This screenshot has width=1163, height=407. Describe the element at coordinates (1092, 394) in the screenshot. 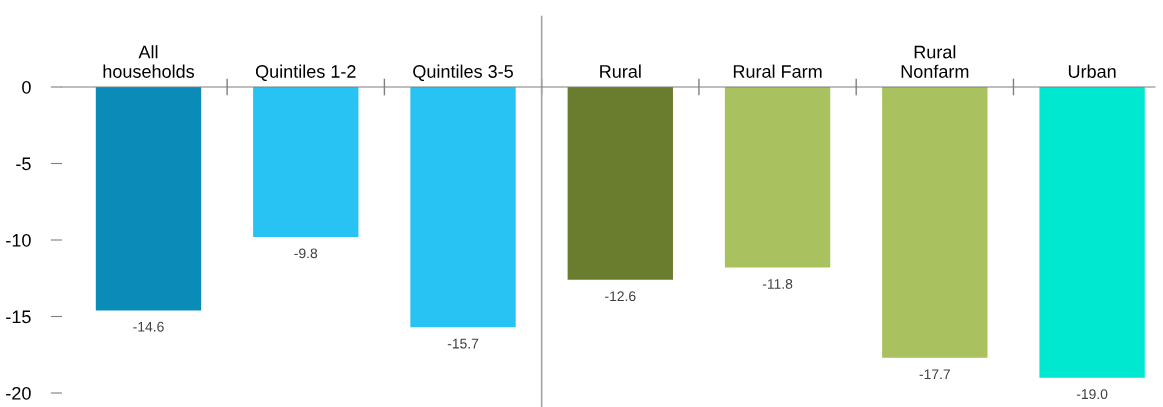

I see `data-label: -19.0` at that location.